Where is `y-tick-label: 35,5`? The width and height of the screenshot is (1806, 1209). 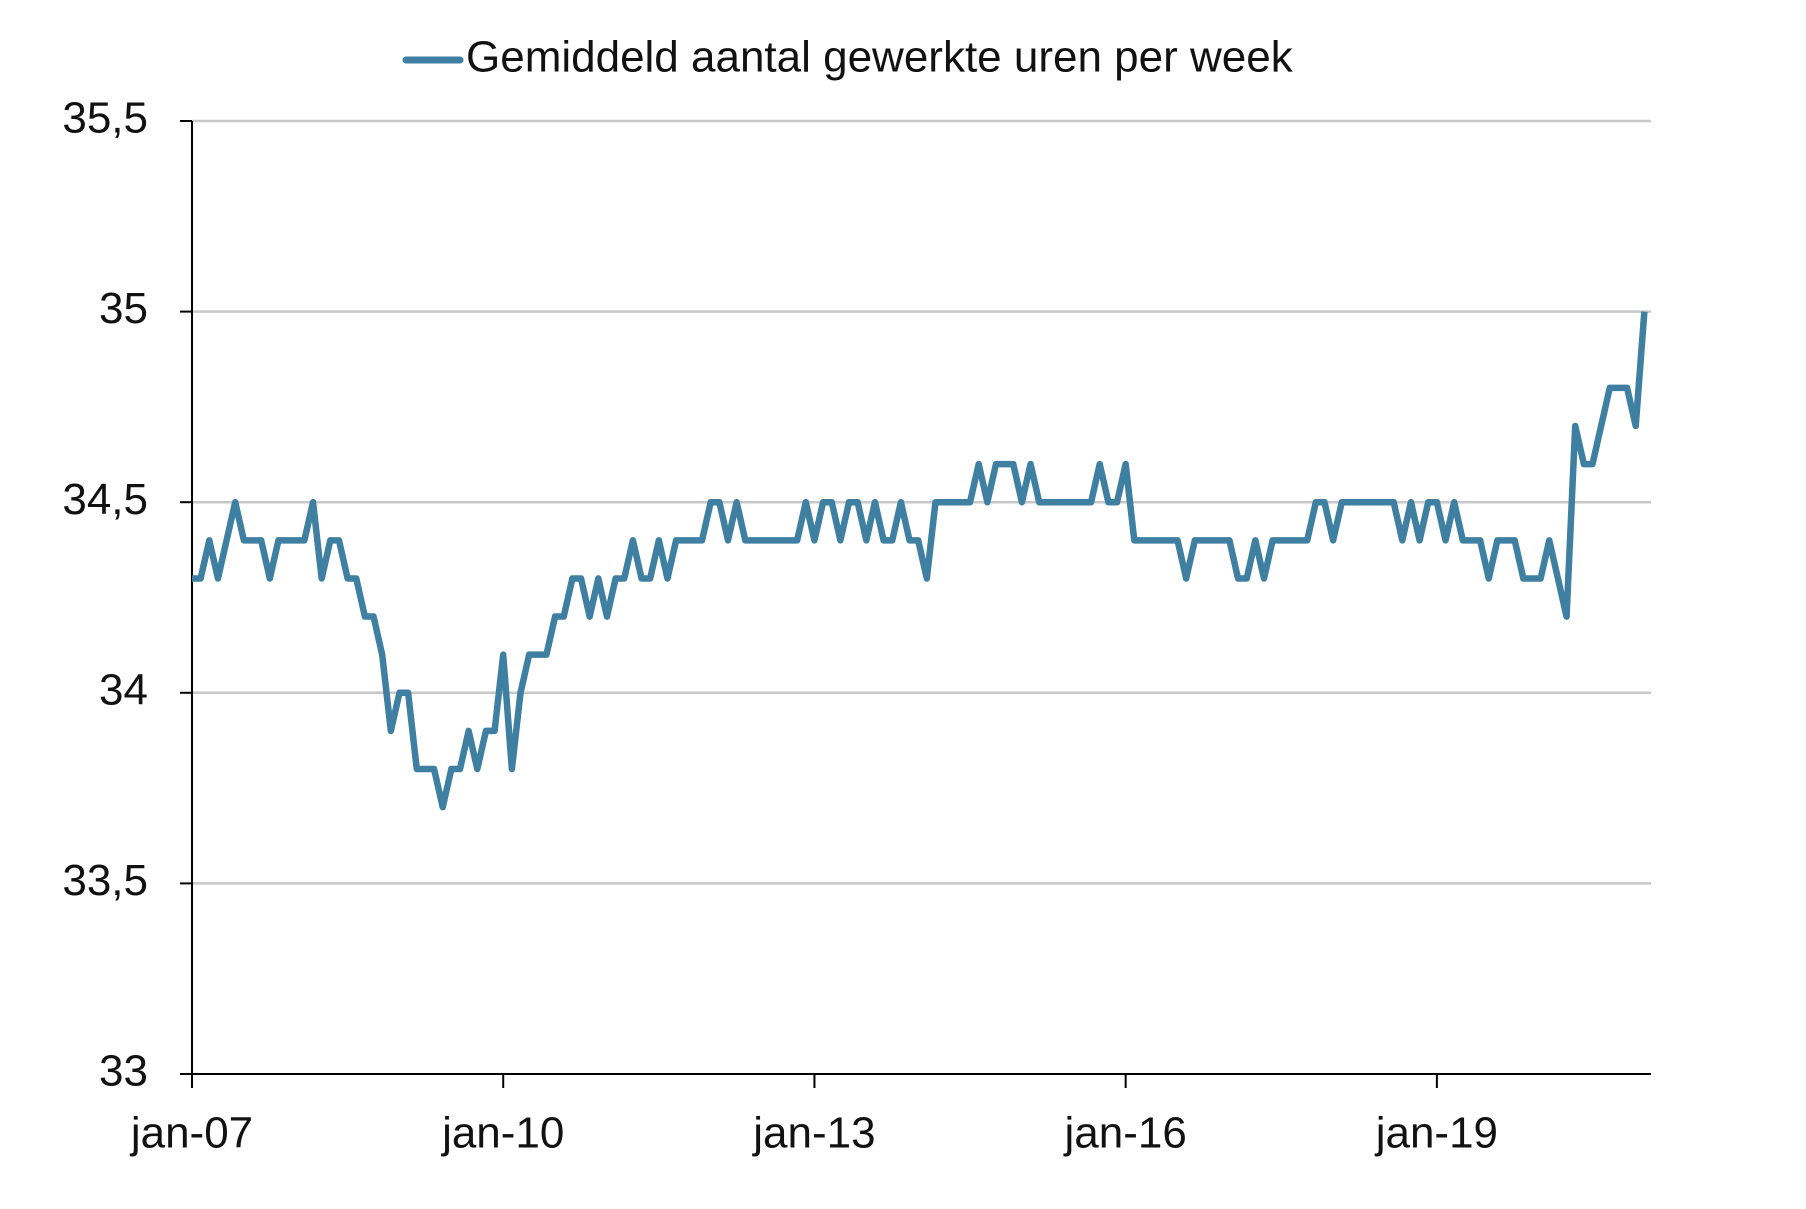
y-tick-label: 35,5 is located at coordinates (105, 118).